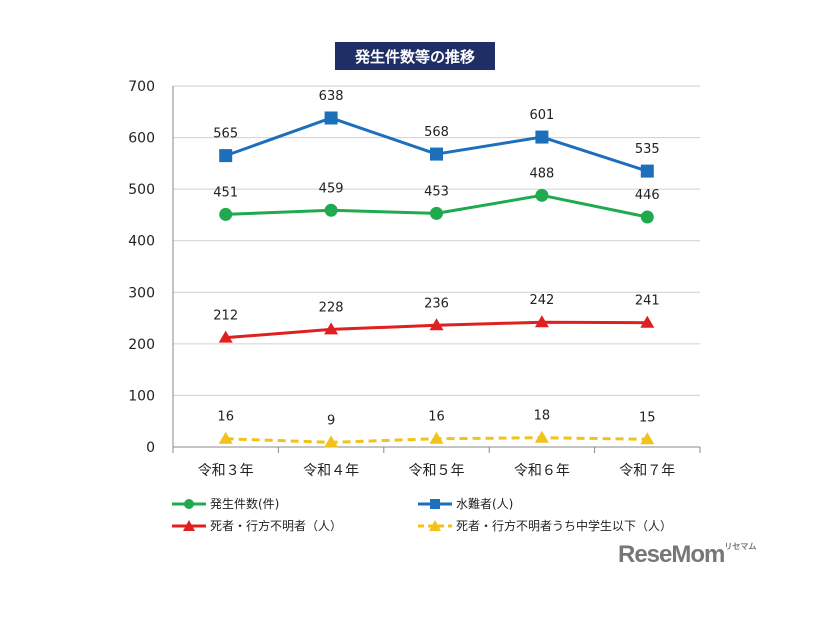 The image size is (826, 620). I want to click on legend-label: 死者・行方不明者うち中学生以下（人）, so click(564, 526).